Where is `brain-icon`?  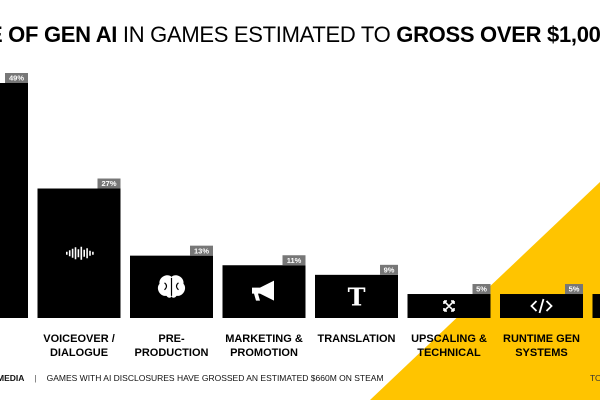
brain-icon is located at coordinates (171, 286).